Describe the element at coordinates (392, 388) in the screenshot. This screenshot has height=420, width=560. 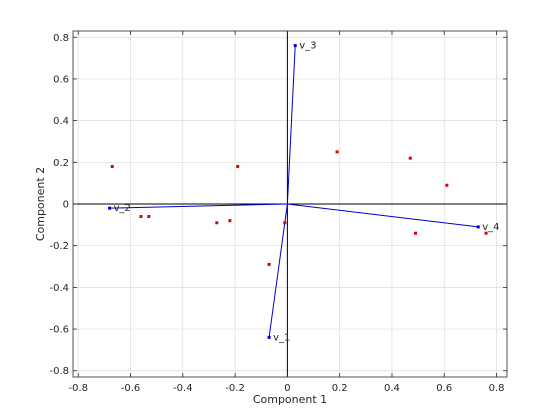
I see `x-tick-label: 0.4` at that location.